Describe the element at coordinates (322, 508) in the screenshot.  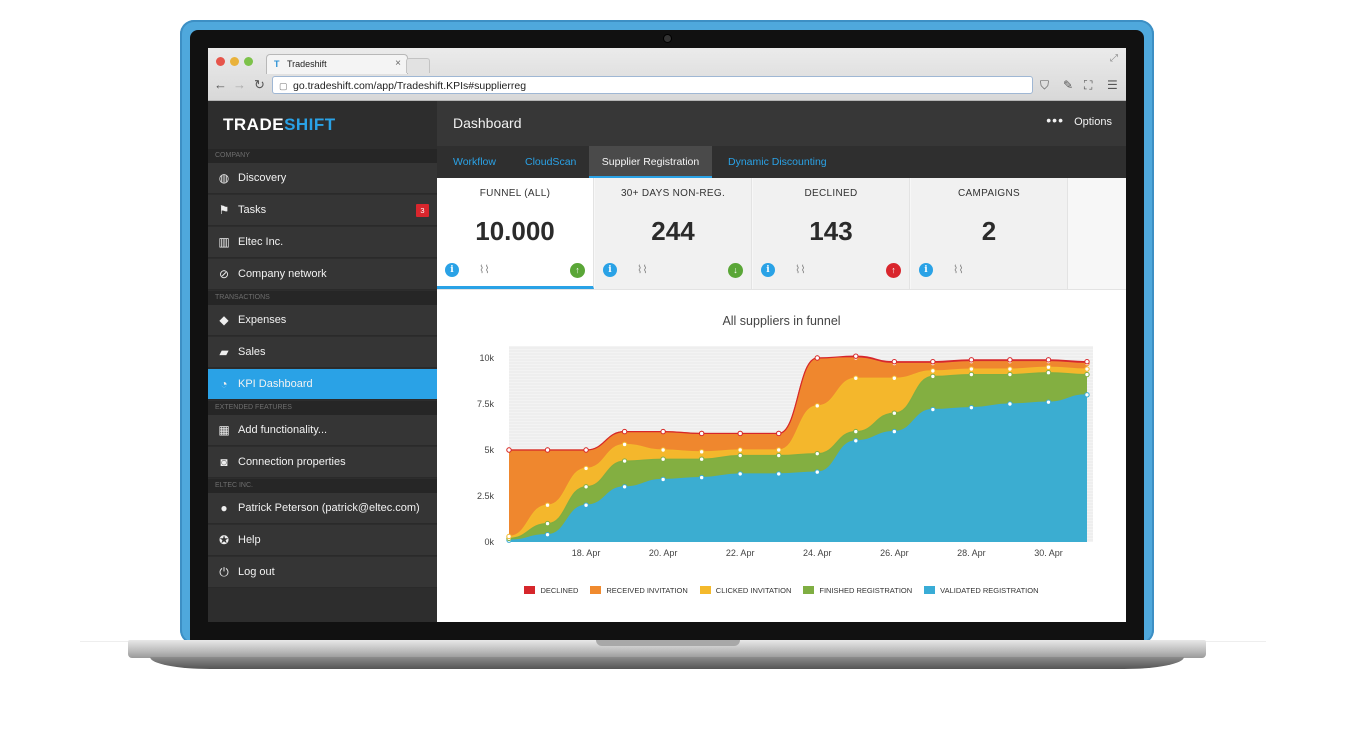
I see `sidebar-item-user-profile: ● Patrick Peterson (patrick@eltec.com)` at that location.